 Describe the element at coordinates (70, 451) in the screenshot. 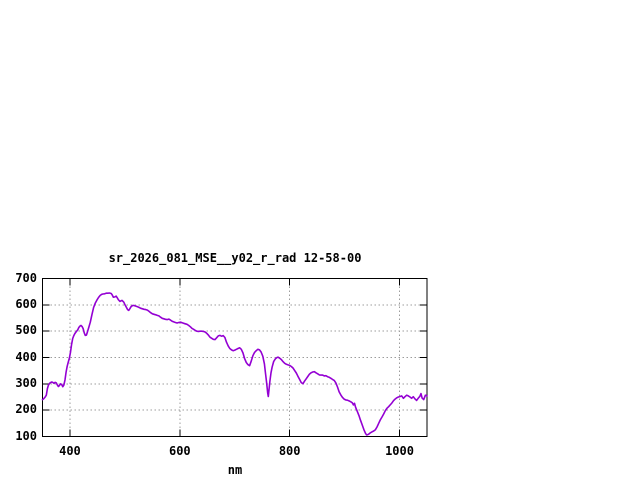

I see `x-tick-label: 400` at that location.